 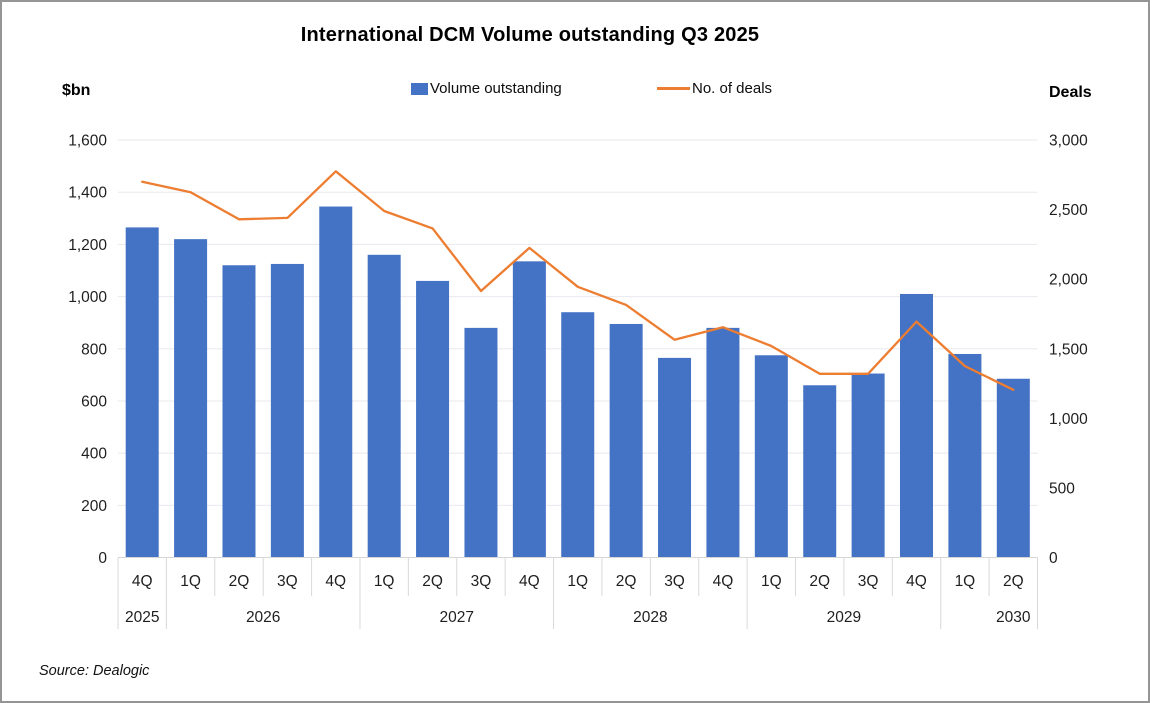 What do you see at coordinates (820, 471) in the screenshot?
I see `bar-2Q-2029` at bounding box center [820, 471].